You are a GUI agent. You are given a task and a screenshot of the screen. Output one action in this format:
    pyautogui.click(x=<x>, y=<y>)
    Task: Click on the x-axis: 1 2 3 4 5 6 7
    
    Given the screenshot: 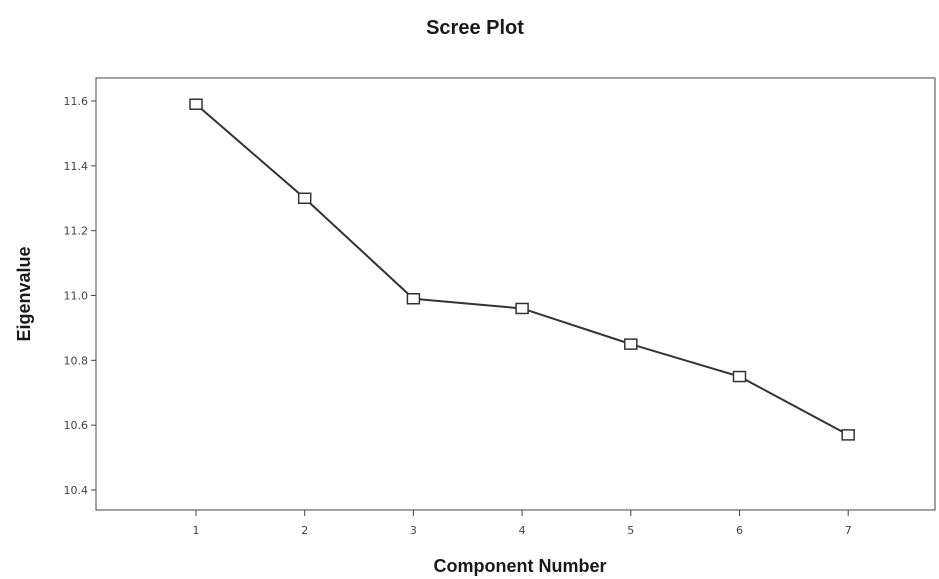 What is the action you would take?
    pyautogui.click(x=522, y=523)
    